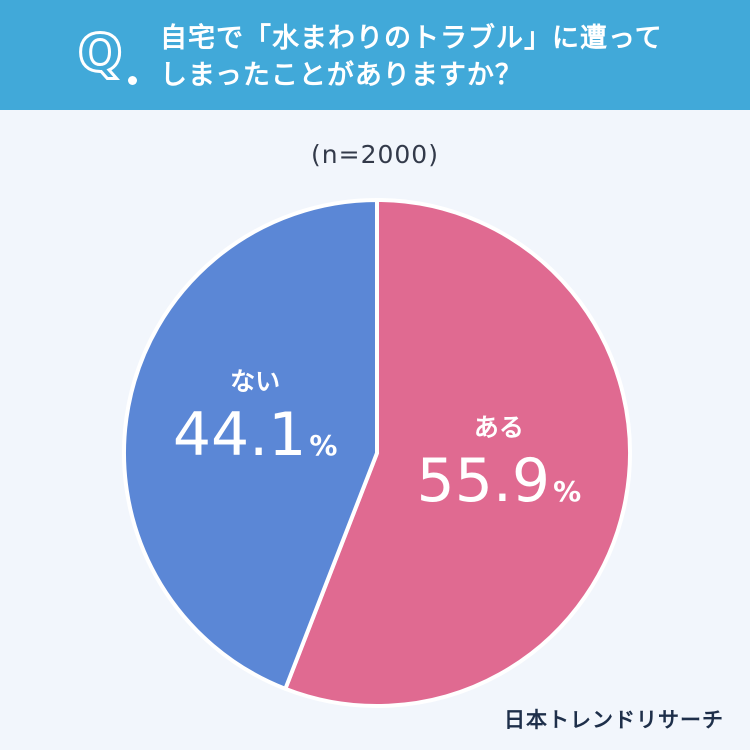  What do you see at coordinates (132, 80) in the screenshot?
I see `q-badge-dot` at bounding box center [132, 80].